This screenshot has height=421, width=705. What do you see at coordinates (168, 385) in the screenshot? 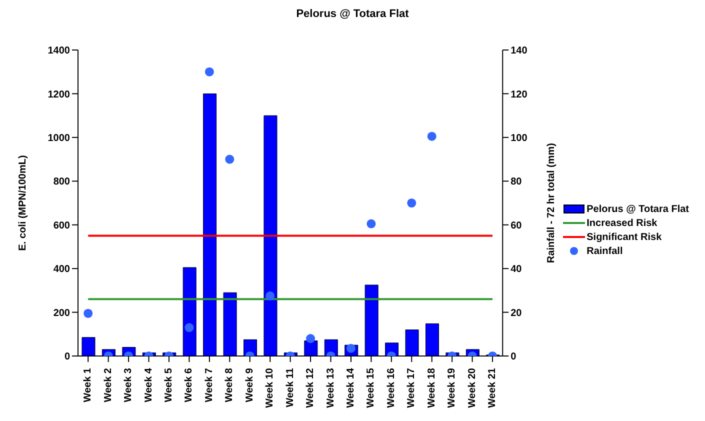
I see `x-tick-label: Week 5` at bounding box center [168, 385].